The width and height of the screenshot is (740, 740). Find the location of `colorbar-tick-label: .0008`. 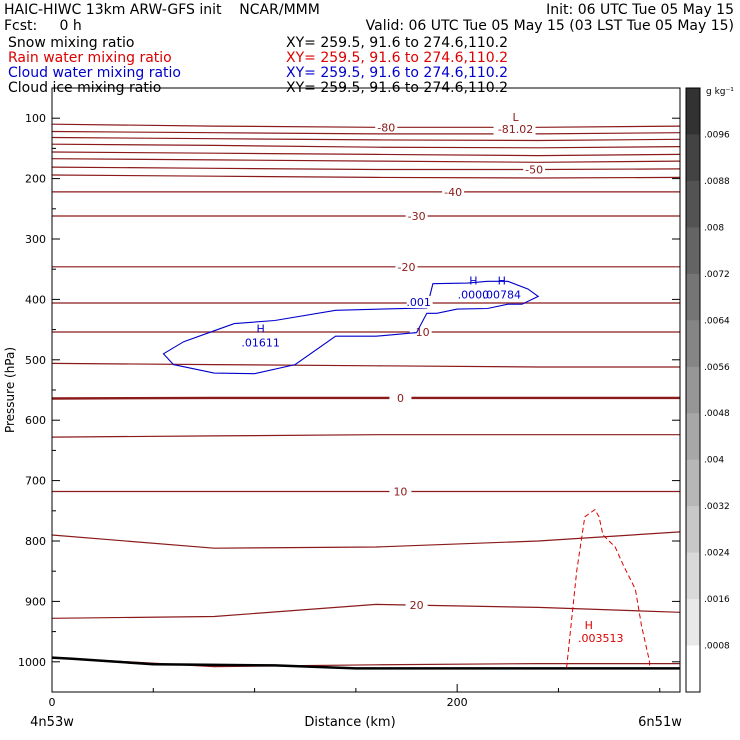

colorbar-tick-label: .0008 is located at coordinates (717, 647).